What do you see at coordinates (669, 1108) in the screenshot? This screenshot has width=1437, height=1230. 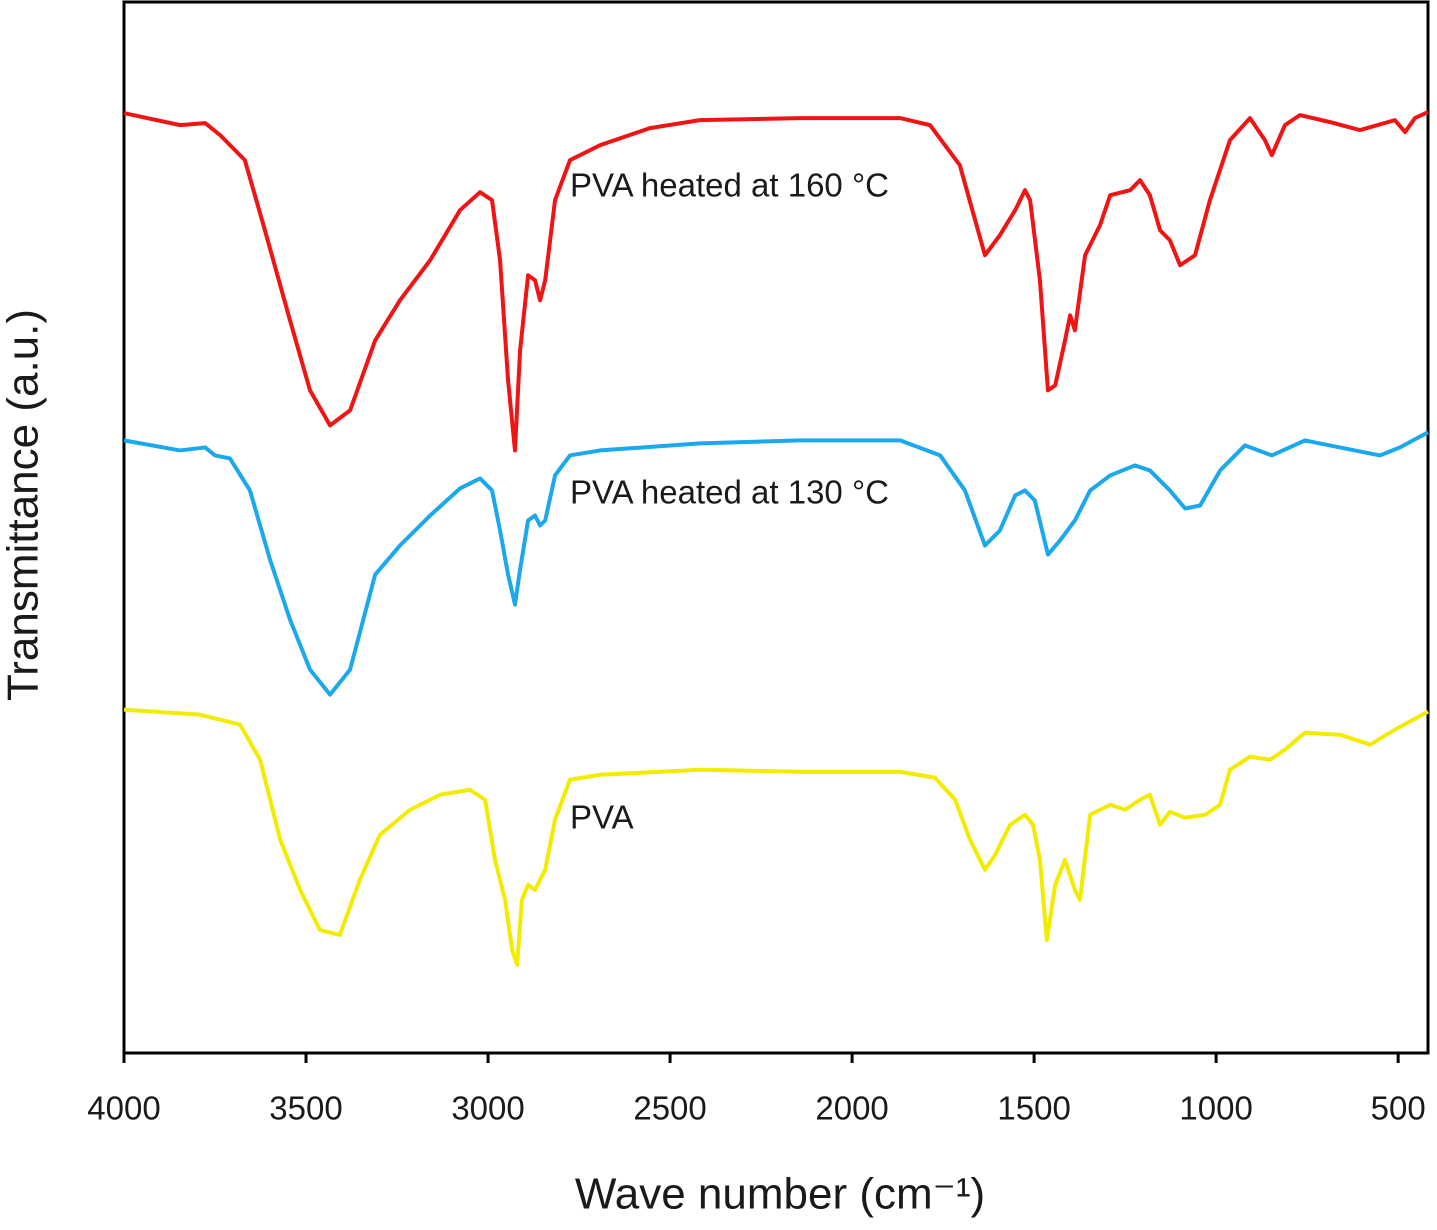 I see `x-tick-label: 2500` at bounding box center [669, 1108].